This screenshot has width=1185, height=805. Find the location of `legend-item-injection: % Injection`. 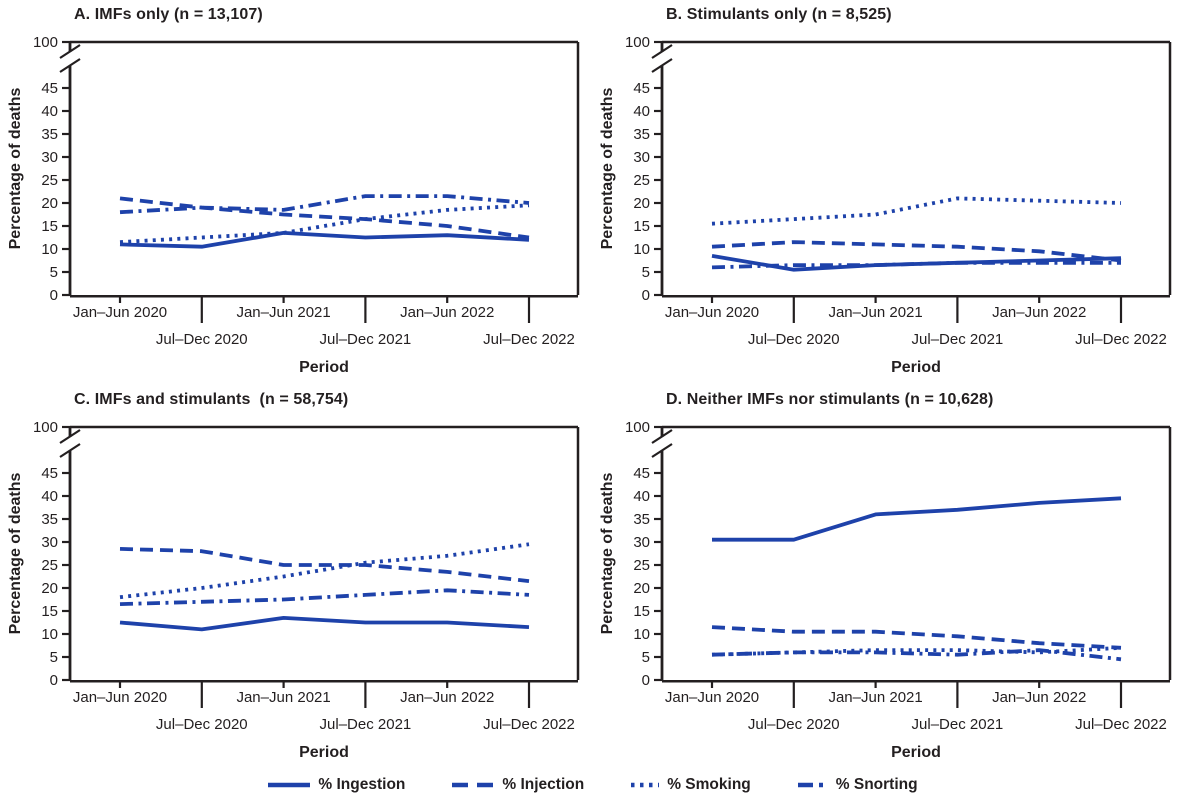

legend-item-injection: % Injection is located at coordinates (517, 785).